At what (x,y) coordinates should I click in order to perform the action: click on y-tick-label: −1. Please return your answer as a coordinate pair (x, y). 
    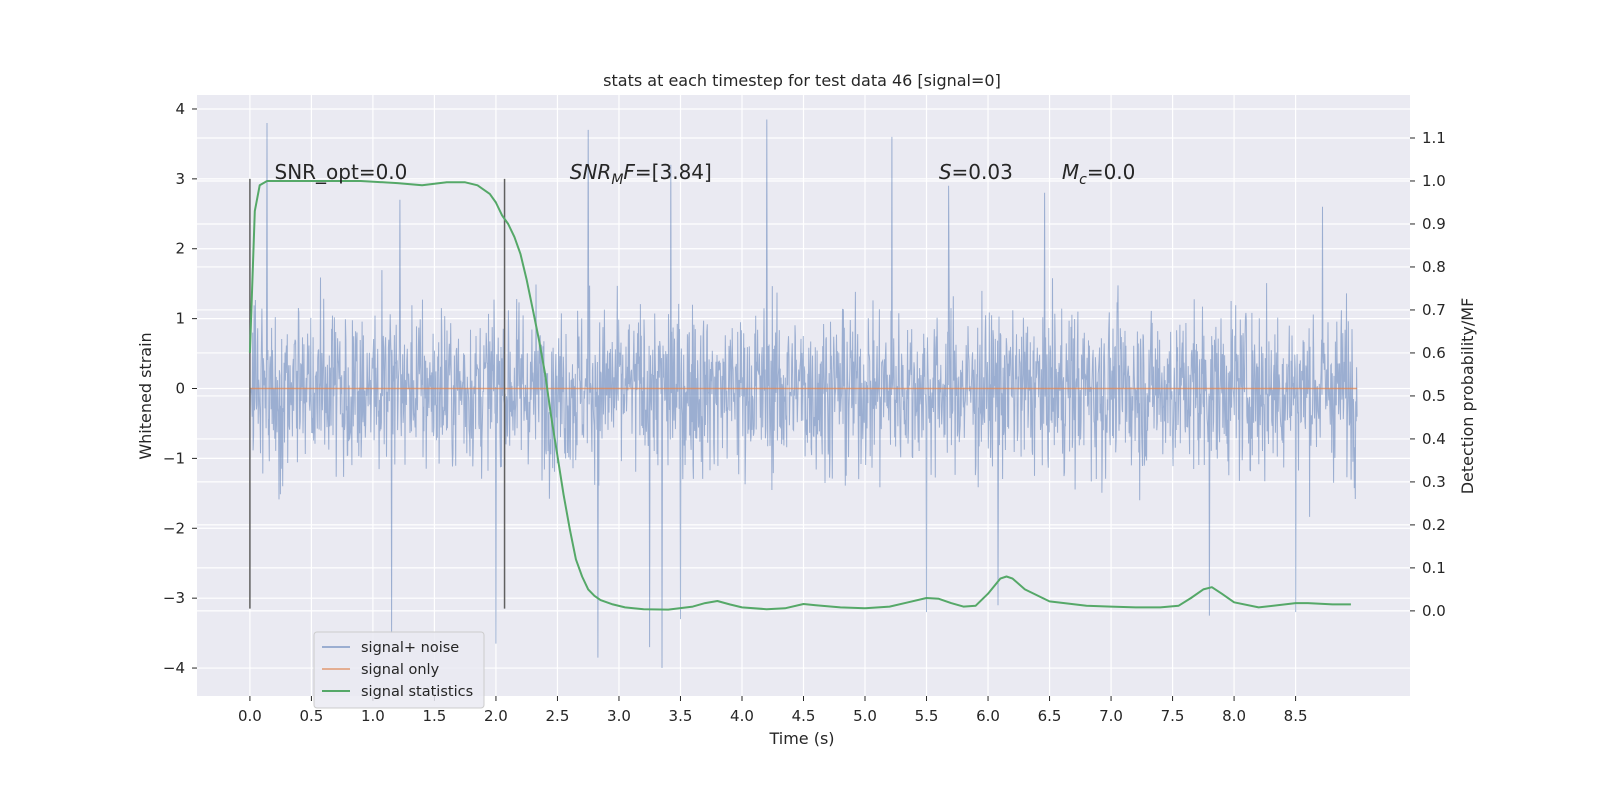
    Looking at the image, I should click on (174, 458).